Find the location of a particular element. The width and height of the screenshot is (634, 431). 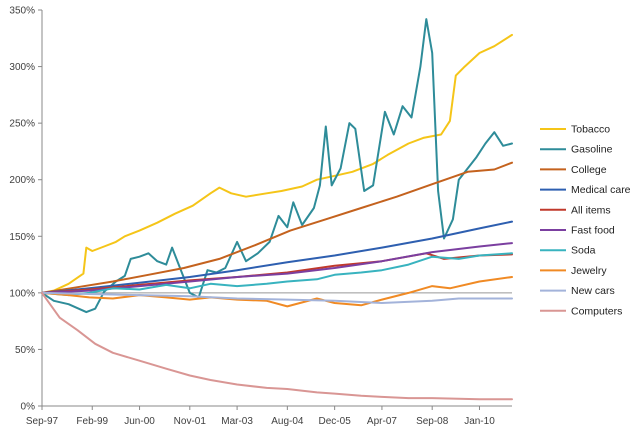

legend-label: Jewelry is located at coordinates (589, 271).